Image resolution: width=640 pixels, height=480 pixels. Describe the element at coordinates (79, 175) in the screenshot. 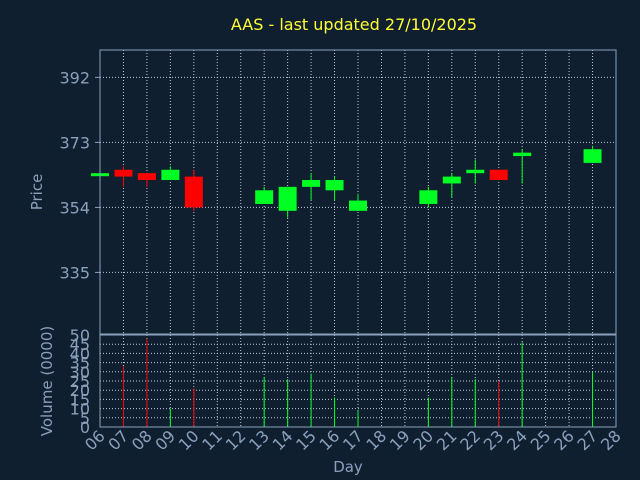

I see `price-axis-ticks: 335 354 373 392` at that location.